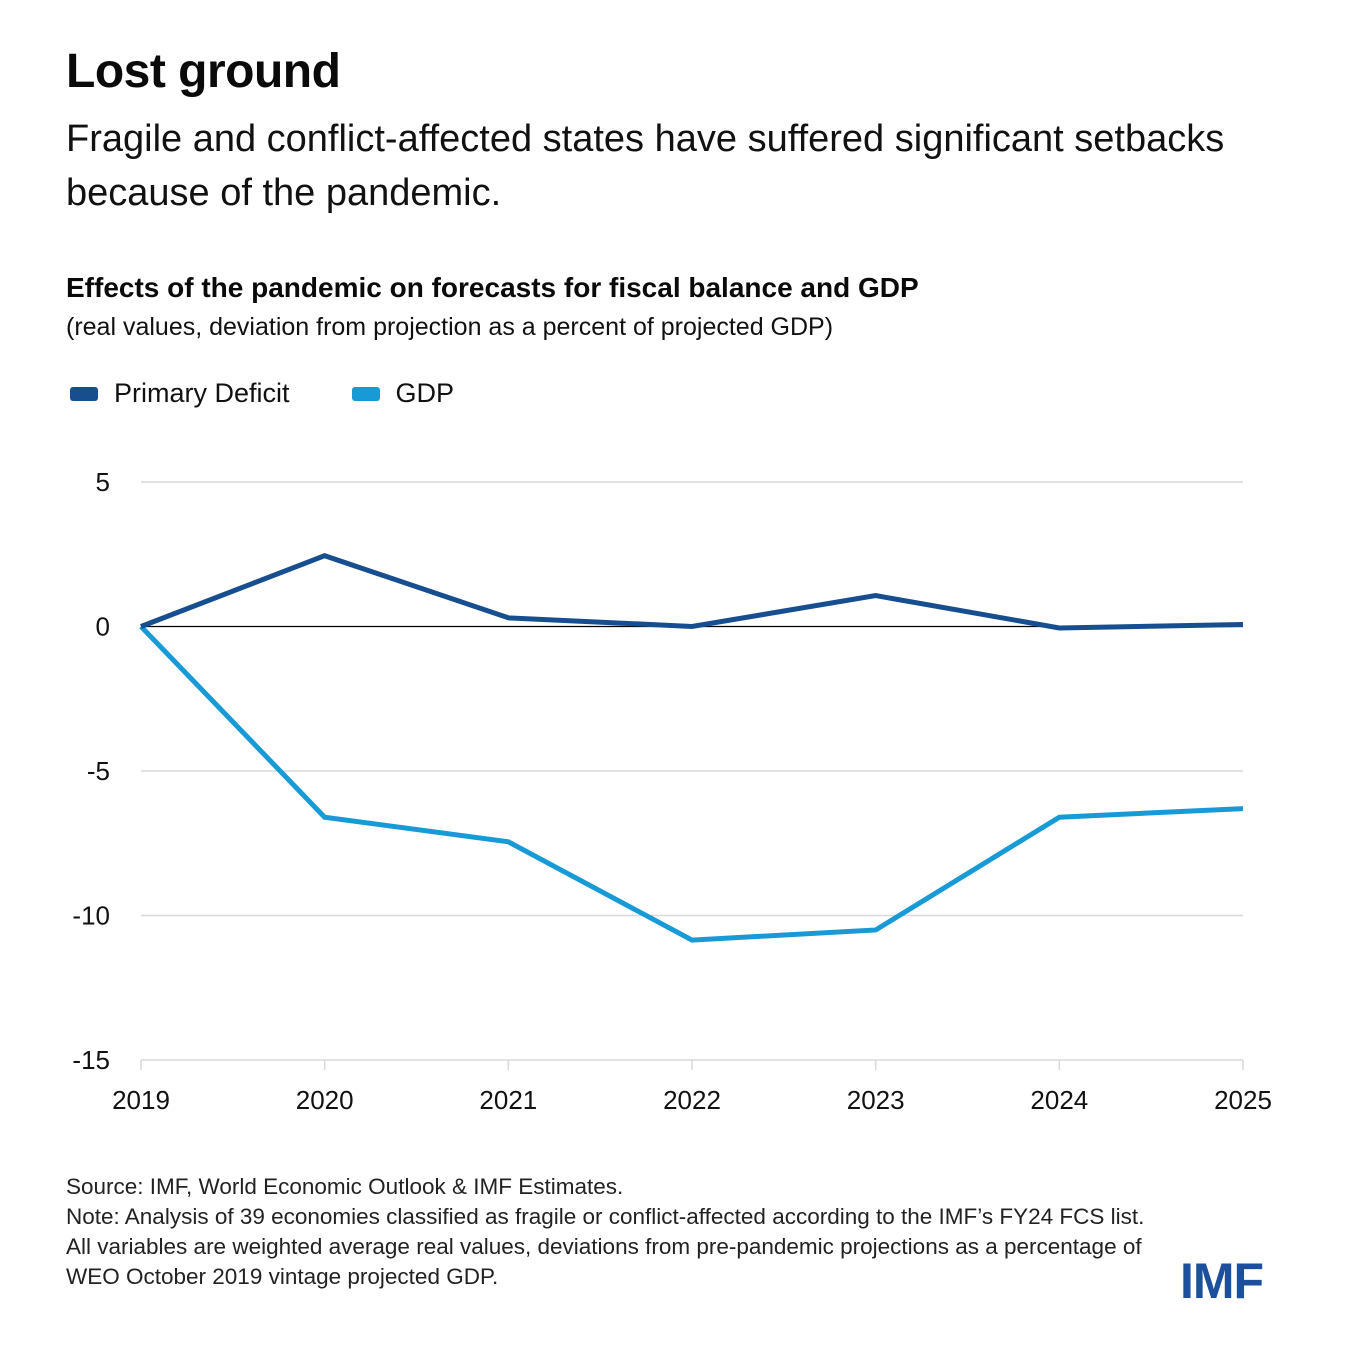 This screenshot has height=1355, width=1355. I want to click on legend-item-primary-deficit: Primary Deficit, so click(180, 393).